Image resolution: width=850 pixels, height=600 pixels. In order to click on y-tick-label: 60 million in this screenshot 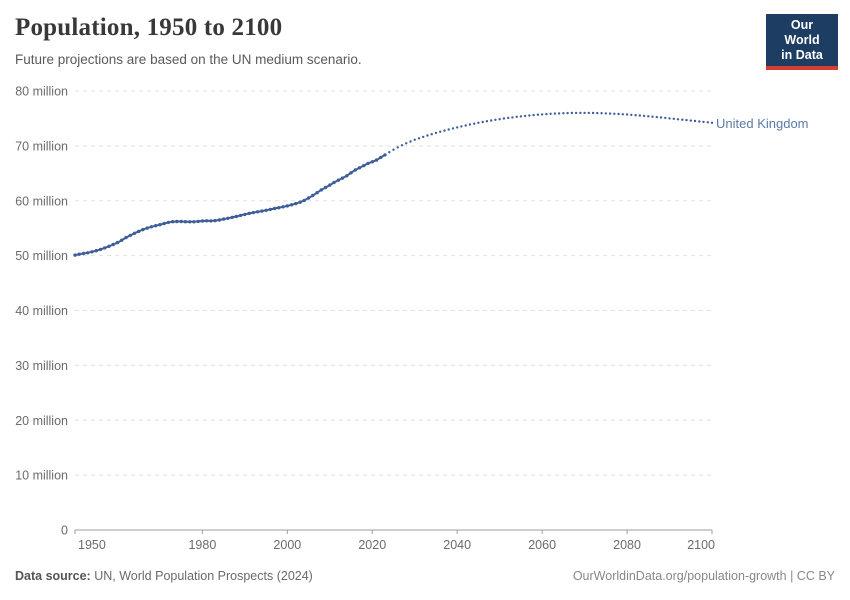, I will do `click(41, 201)`.